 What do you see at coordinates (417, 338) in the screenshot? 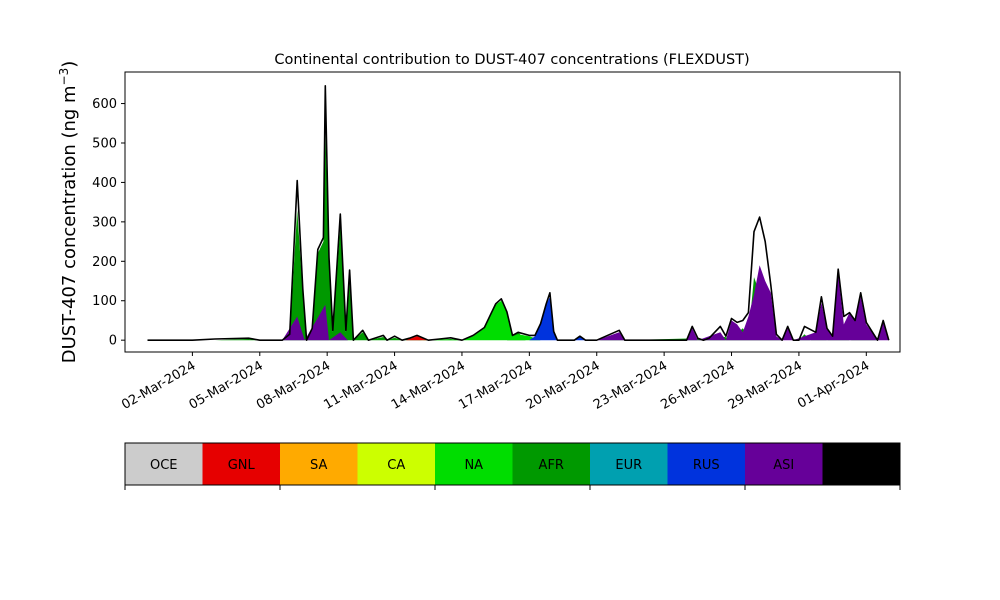
I see `area-series-gnl` at bounding box center [417, 338].